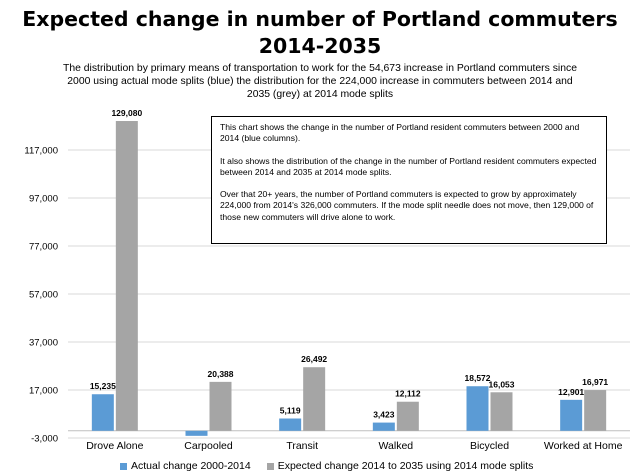 The width and height of the screenshot is (640, 475). What do you see at coordinates (44, 439) in the screenshot?
I see `y-tick-label: -3,000` at bounding box center [44, 439].